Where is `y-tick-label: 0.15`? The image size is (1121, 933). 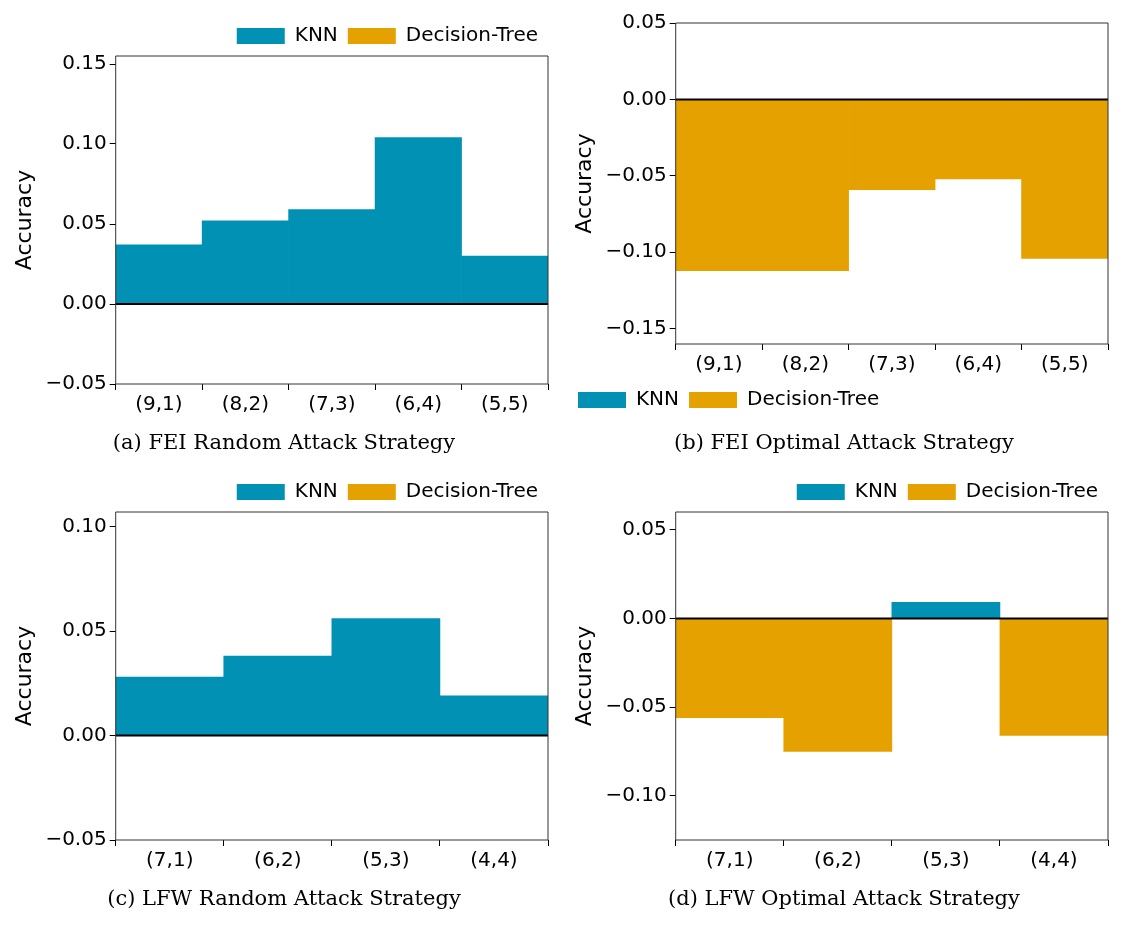
y-tick-label: 0.15 is located at coordinates (84, 62).